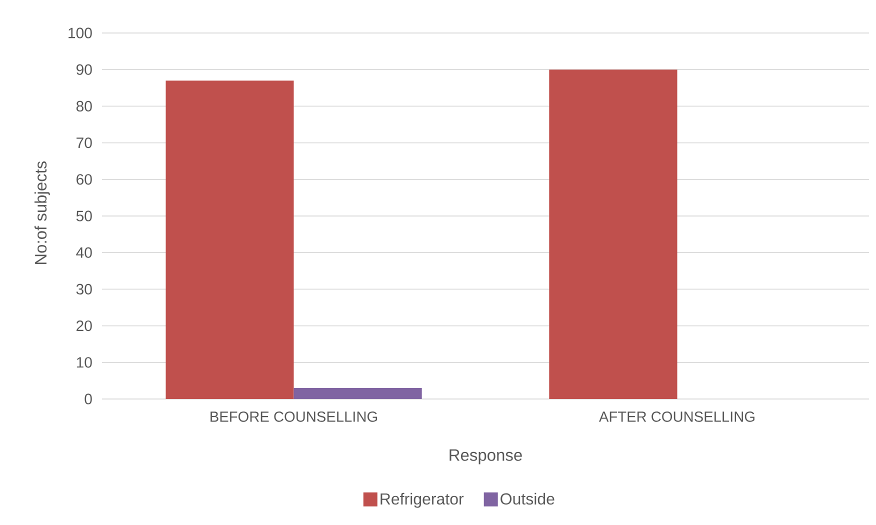 This screenshot has width=876, height=525. Describe the element at coordinates (294, 417) in the screenshot. I see `x-tick-label: BEFORE COUNSELLING` at that location.